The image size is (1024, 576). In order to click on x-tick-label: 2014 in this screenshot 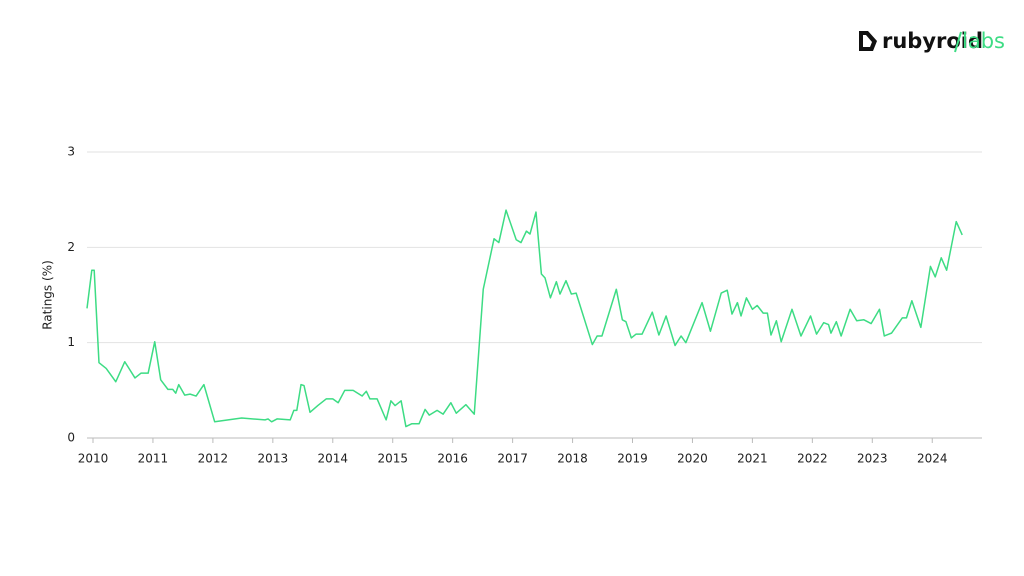, I will do `click(333, 459)`.